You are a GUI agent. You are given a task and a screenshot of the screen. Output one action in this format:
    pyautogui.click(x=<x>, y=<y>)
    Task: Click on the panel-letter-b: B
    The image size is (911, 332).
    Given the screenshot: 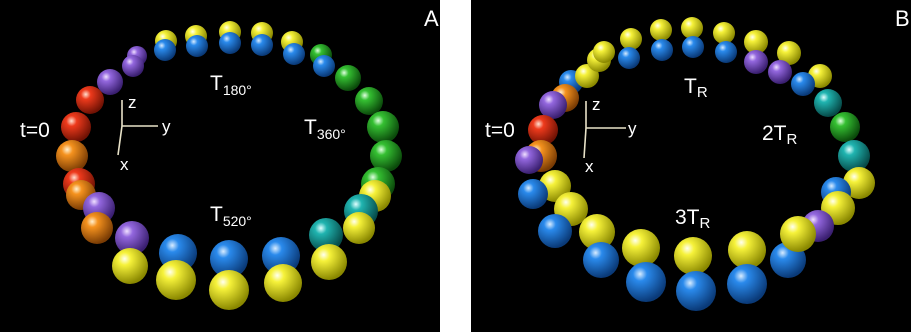 What is the action you would take?
    pyautogui.click(x=902, y=18)
    